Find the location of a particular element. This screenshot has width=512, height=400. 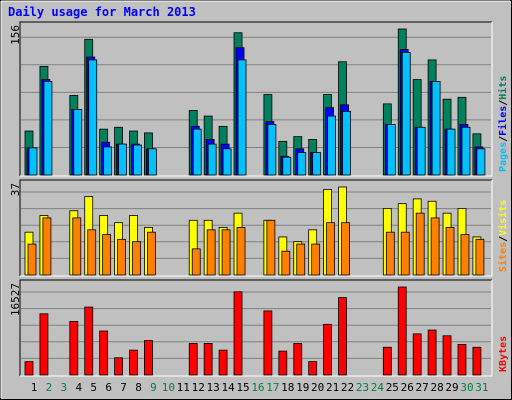

x-tick-label: 6 is located at coordinates (108, 387).